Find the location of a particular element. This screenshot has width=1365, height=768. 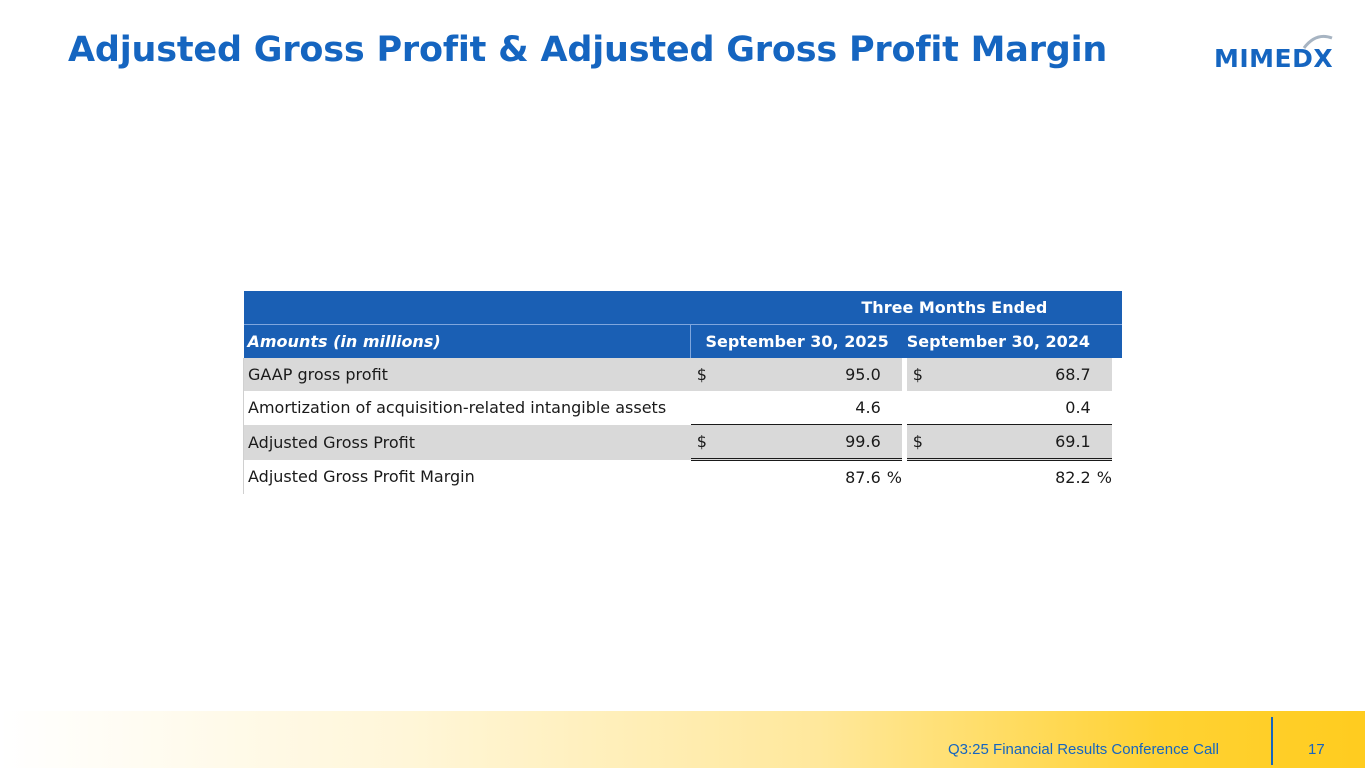

value-2024: 69.1 is located at coordinates (1010, 442).